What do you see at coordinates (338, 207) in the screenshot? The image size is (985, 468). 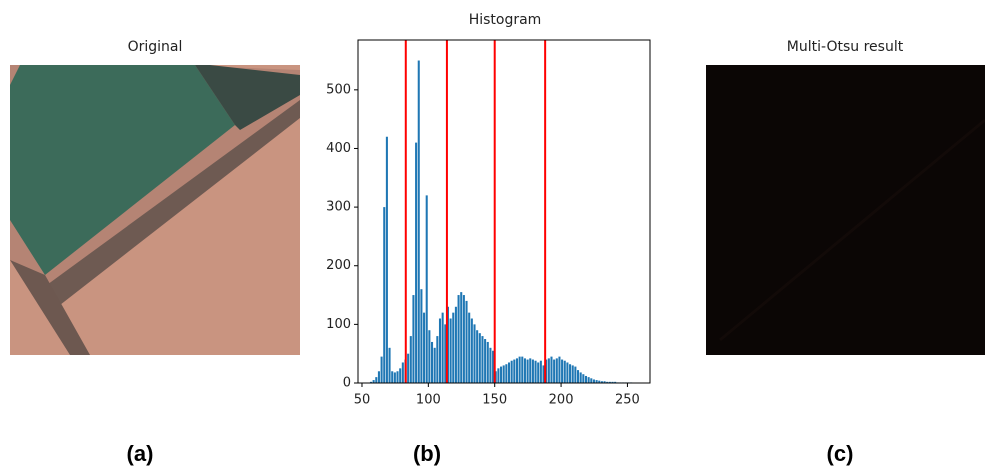 I see `y-tick-label: 300` at bounding box center [338, 207].